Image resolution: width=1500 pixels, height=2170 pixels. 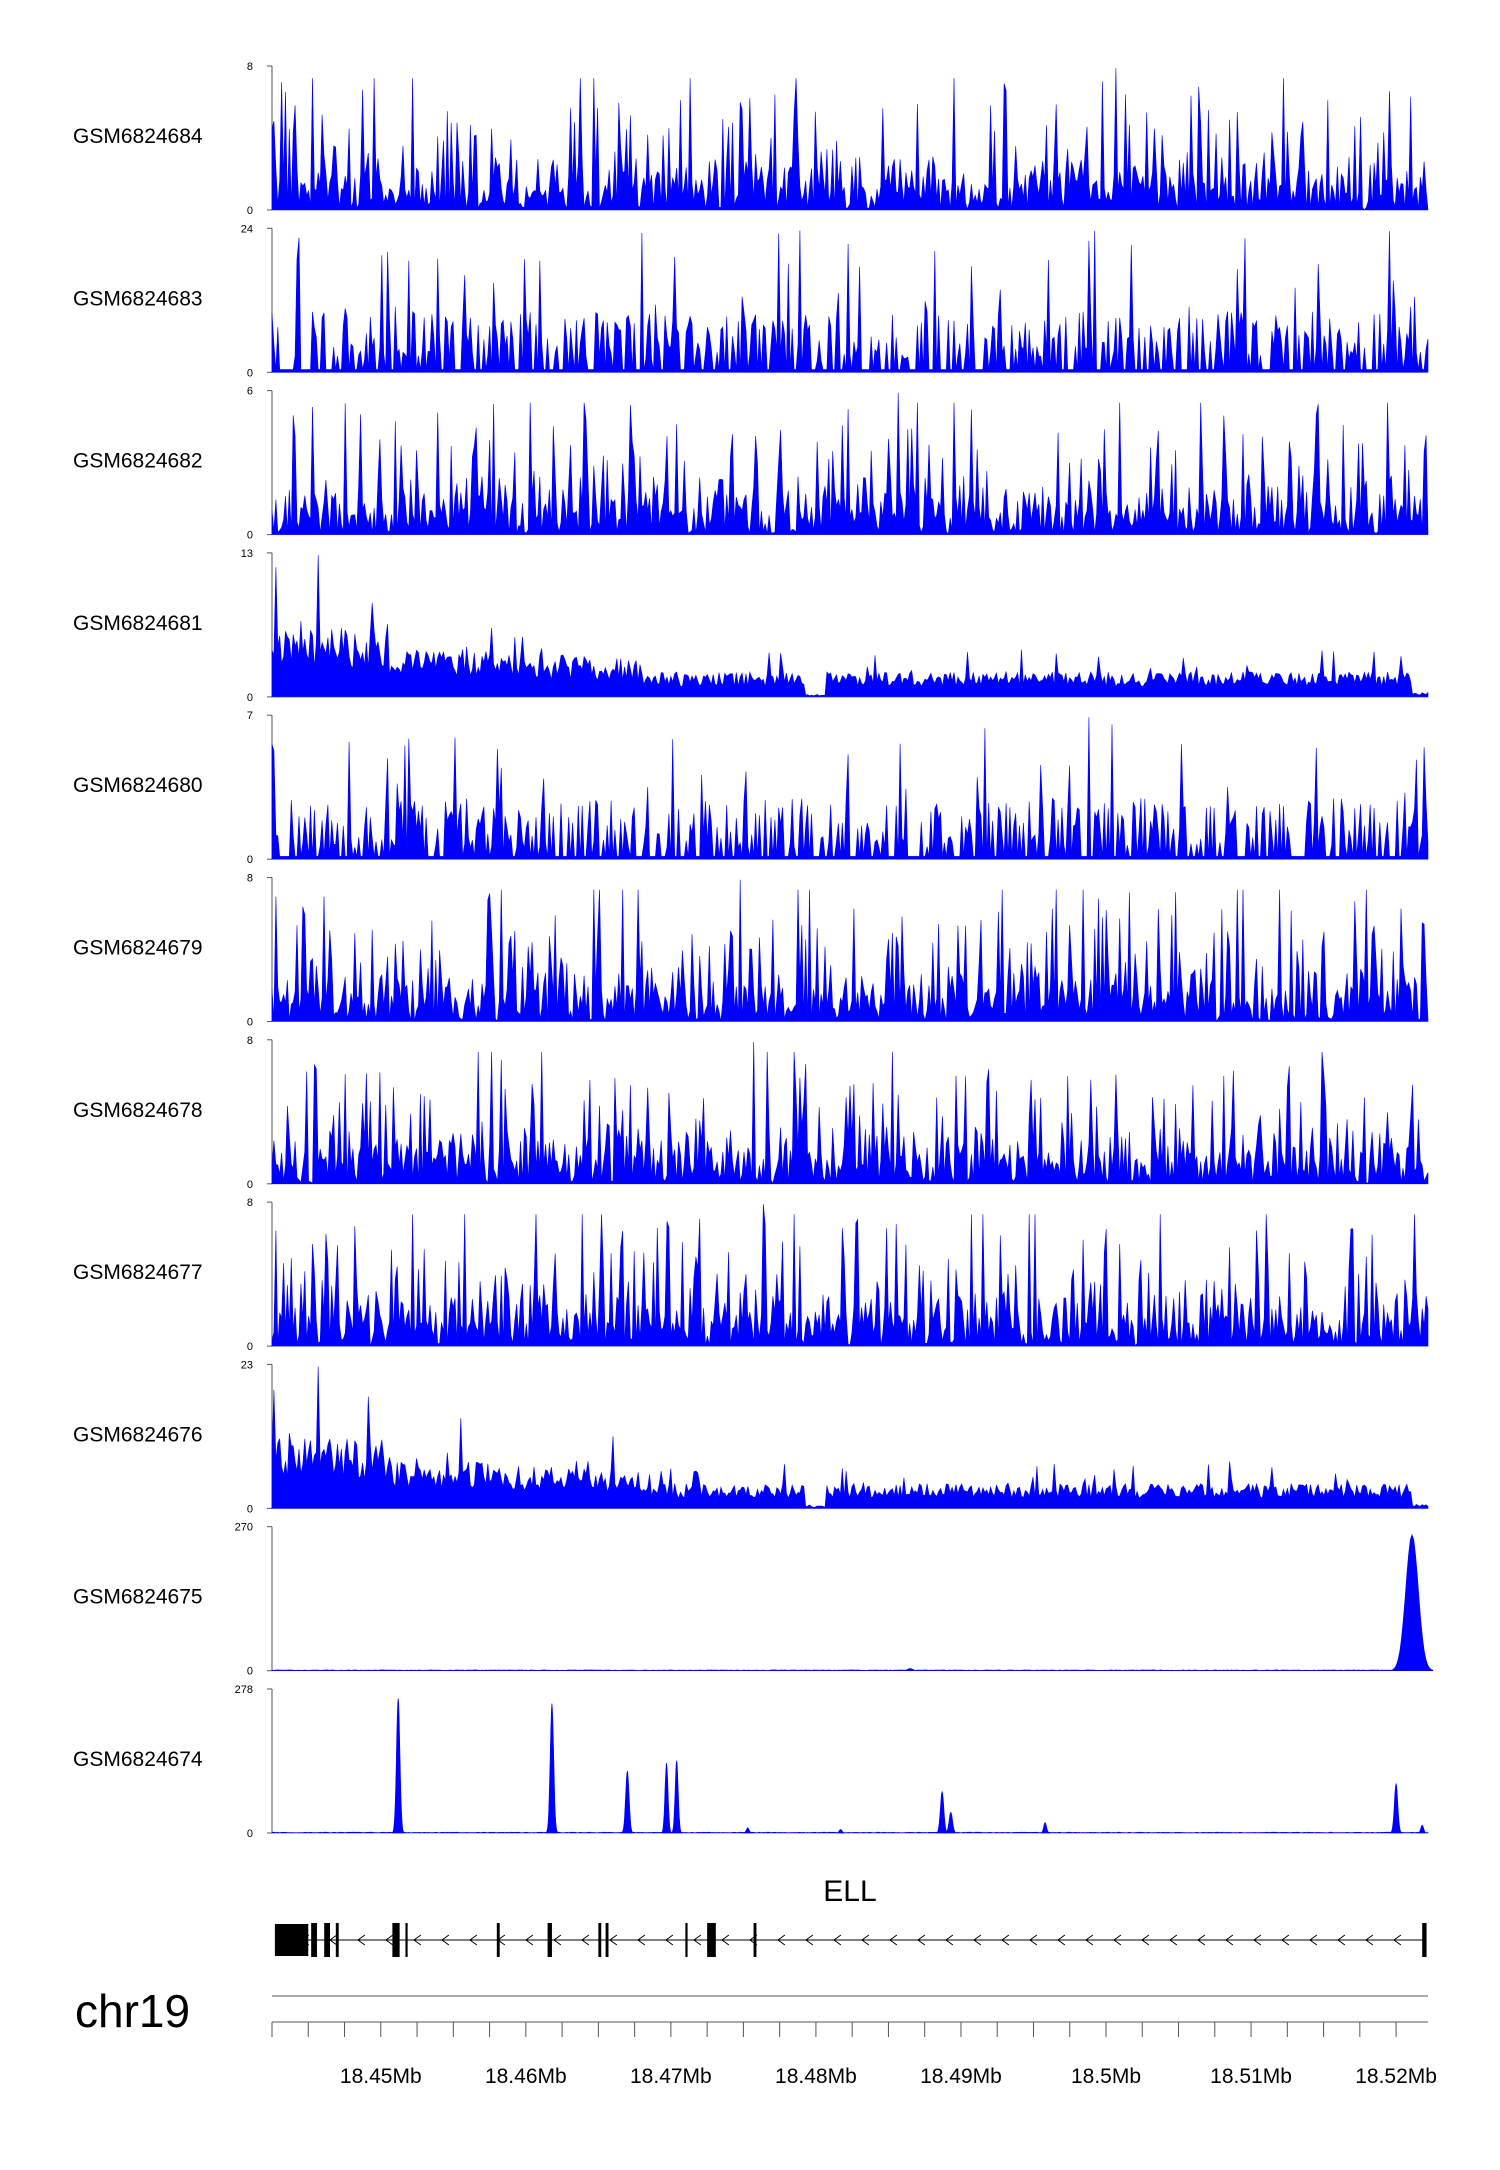 I want to click on track-GSM6824681: GSM6824681 13 0, so click(x=751, y=626).